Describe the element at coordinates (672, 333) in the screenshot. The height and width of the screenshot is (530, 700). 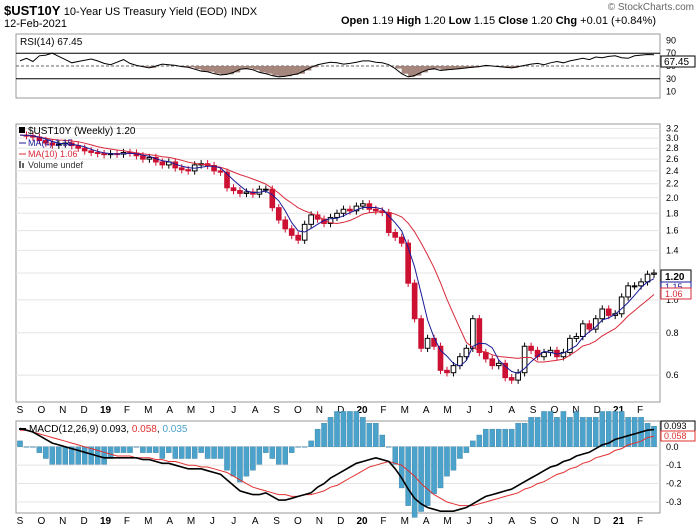
I see `price-tick-label: 0.8` at that location.